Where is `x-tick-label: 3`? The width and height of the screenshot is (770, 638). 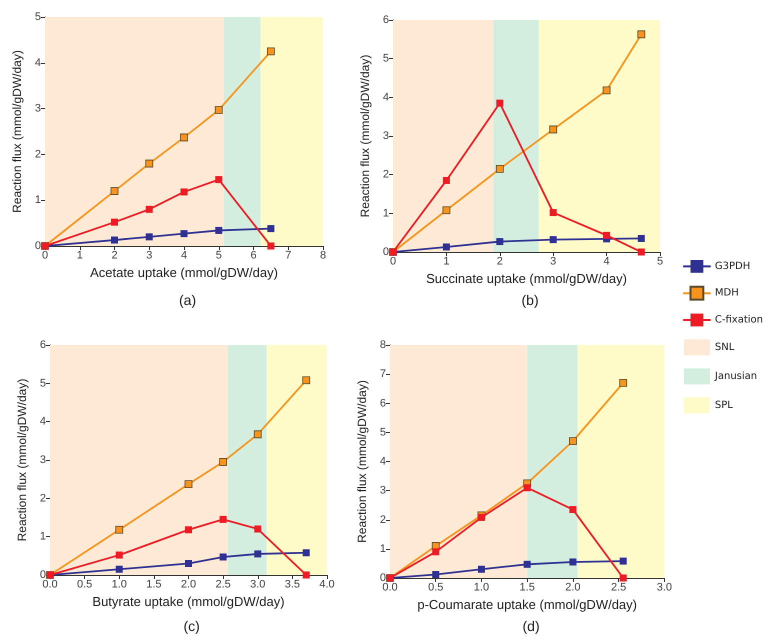 x-tick-label: 3 is located at coordinates (553, 262).